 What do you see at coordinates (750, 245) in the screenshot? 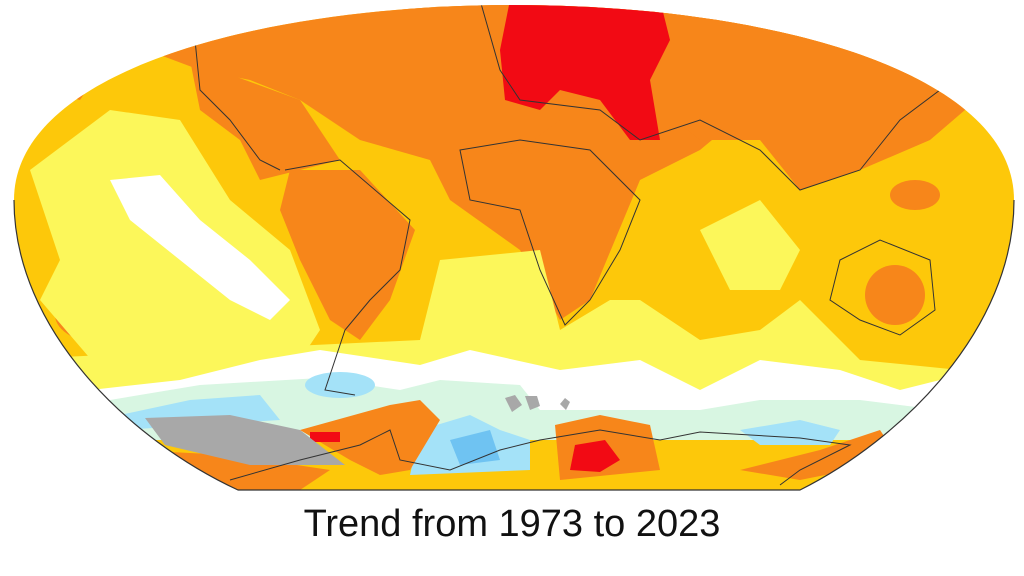
I see `mild-warming-region-indian` at bounding box center [750, 245].